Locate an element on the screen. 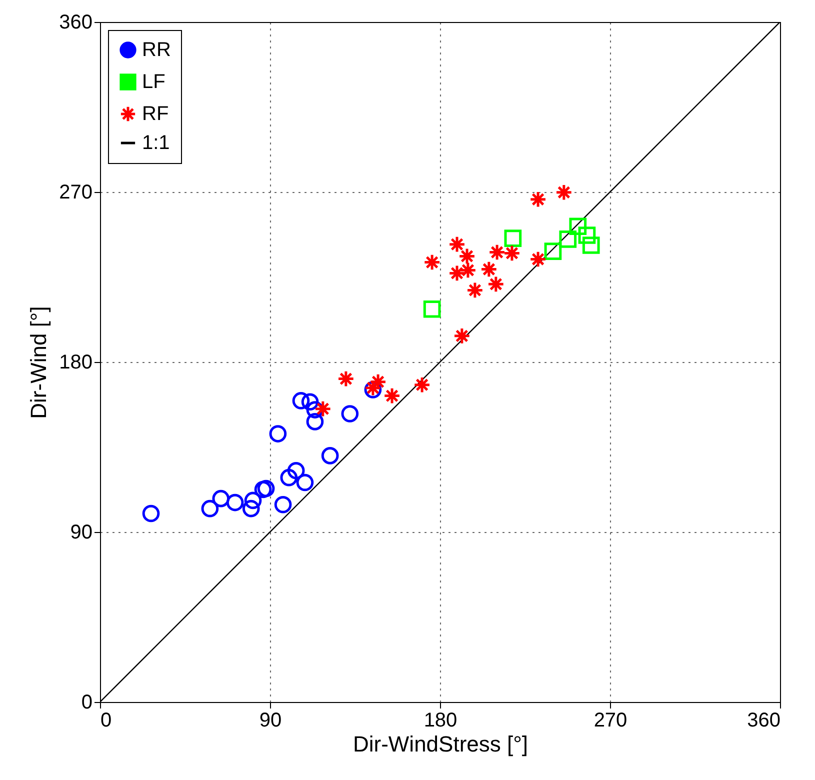 The height and width of the screenshot is (780, 815). legend-label: RF is located at coordinates (155, 114).